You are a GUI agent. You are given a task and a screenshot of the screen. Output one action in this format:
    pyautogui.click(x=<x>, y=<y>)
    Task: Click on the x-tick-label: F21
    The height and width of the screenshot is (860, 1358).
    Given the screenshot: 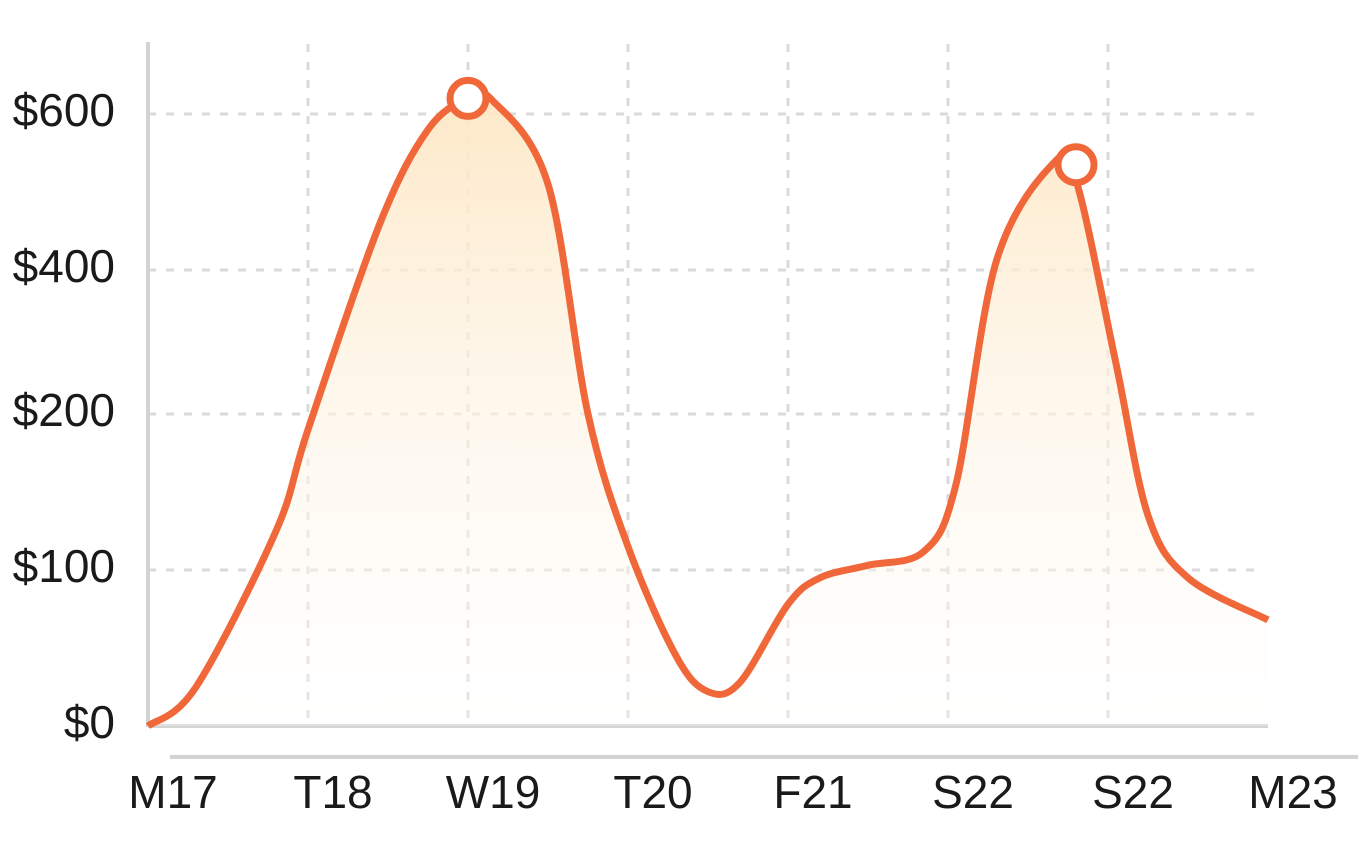 What is the action you would take?
    pyautogui.click(x=812, y=792)
    